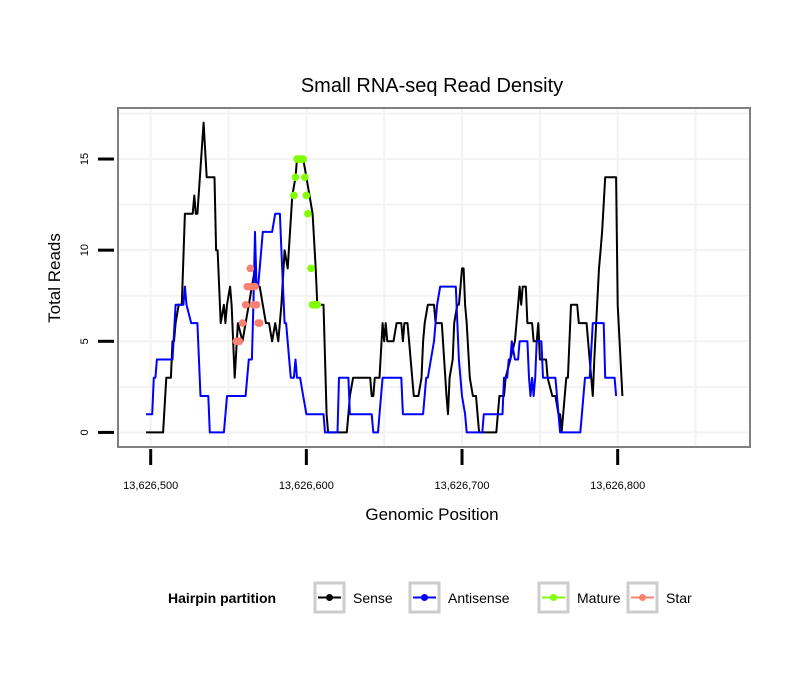  What do you see at coordinates (679, 598) in the screenshot?
I see `legend-label: Star` at bounding box center [679, 598].